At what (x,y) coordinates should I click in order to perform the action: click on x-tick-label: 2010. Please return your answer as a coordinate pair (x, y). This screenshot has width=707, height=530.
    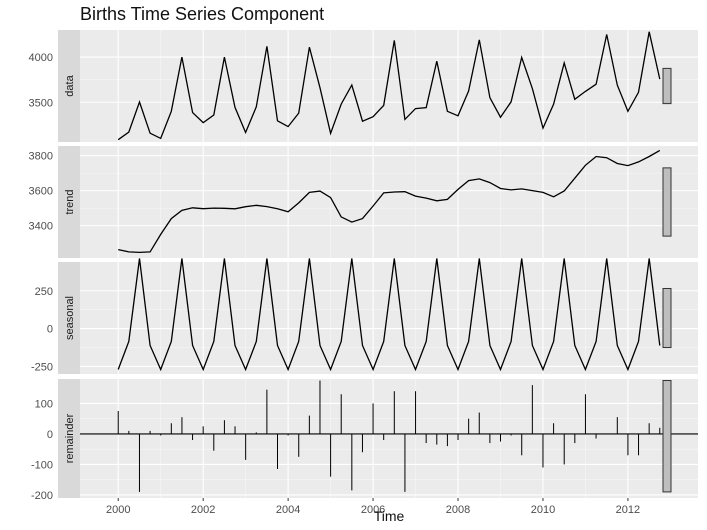
    Looking at the image, I should click on (543, 510).